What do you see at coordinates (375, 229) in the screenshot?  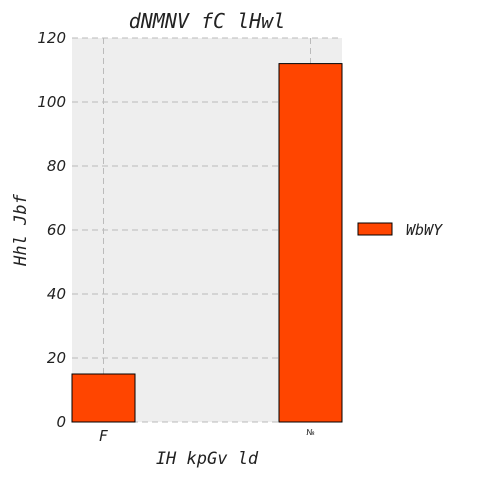 I see `legend-swatch` at bounding box center [375, 229].